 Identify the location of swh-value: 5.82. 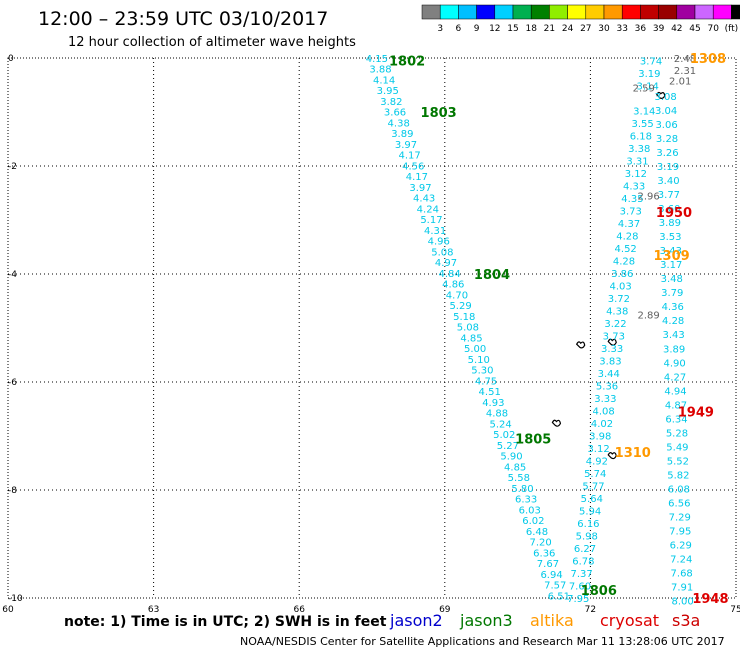
(678, 475).